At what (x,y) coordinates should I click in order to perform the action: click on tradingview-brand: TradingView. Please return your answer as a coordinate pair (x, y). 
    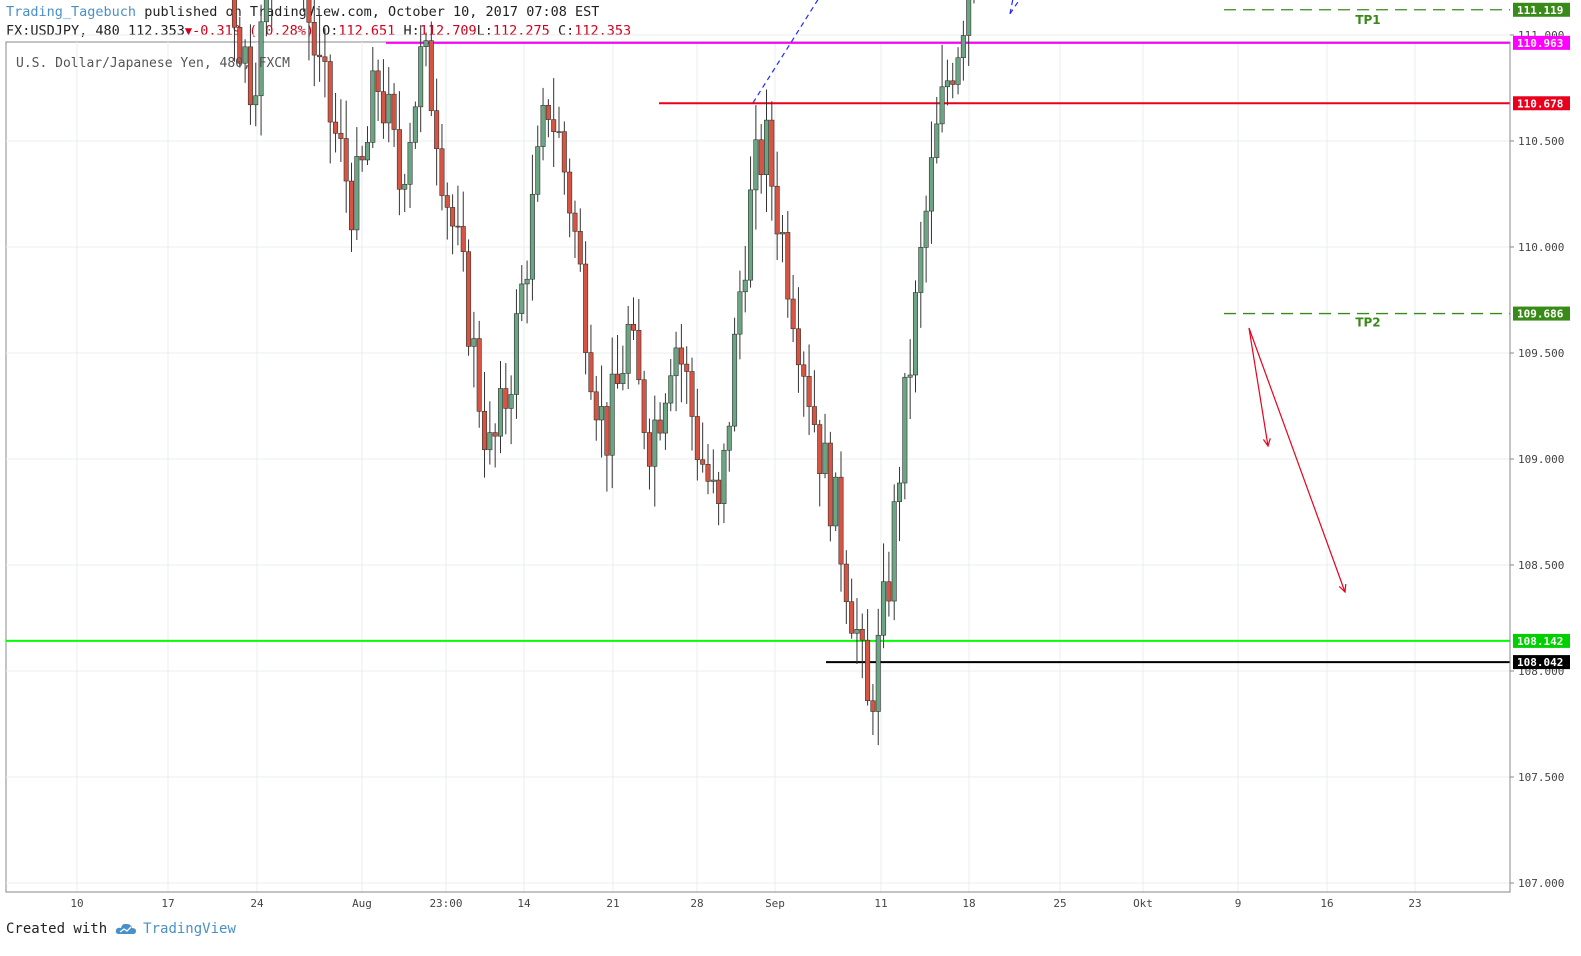
    Looking at the image, I should click on (189, 929).